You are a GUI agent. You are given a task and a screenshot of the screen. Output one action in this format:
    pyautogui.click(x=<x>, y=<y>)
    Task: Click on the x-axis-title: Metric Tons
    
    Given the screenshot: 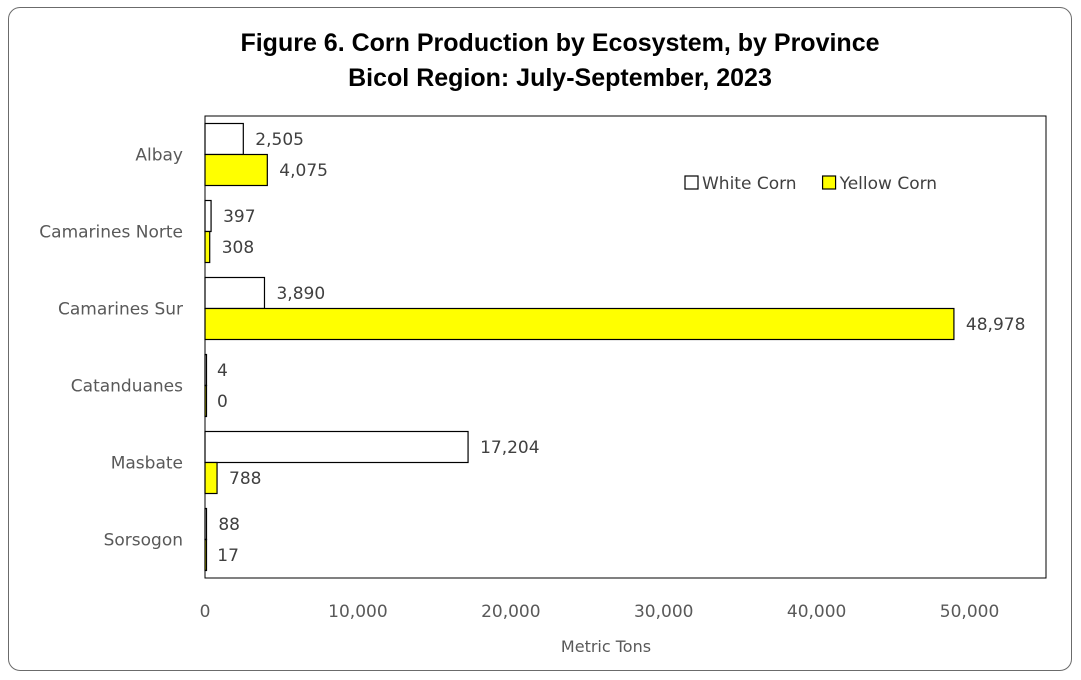 What is the action you would take?
    pyautogui.click(x=606, y=646)
    